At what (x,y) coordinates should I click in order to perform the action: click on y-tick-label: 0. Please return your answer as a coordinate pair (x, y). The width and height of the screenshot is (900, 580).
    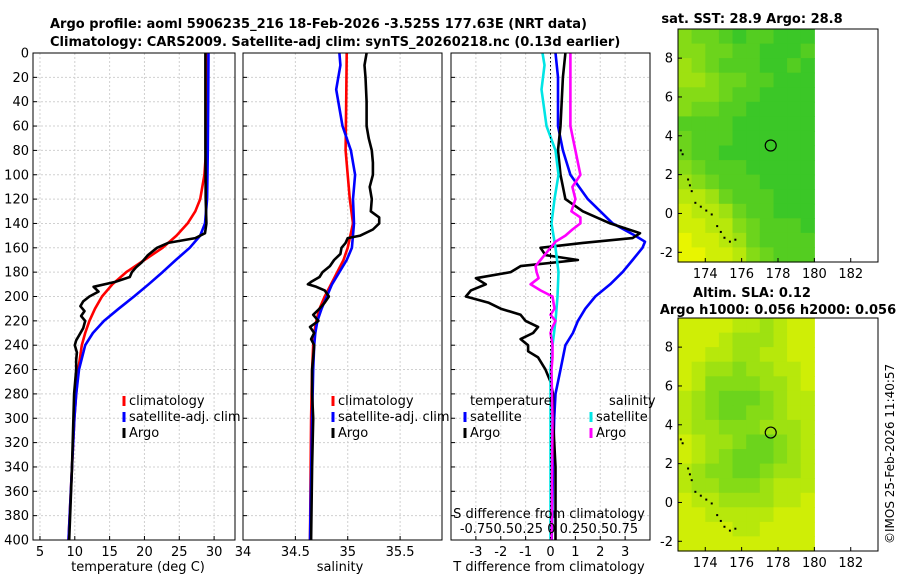
    Looking at the image, I should click on (25, 54).